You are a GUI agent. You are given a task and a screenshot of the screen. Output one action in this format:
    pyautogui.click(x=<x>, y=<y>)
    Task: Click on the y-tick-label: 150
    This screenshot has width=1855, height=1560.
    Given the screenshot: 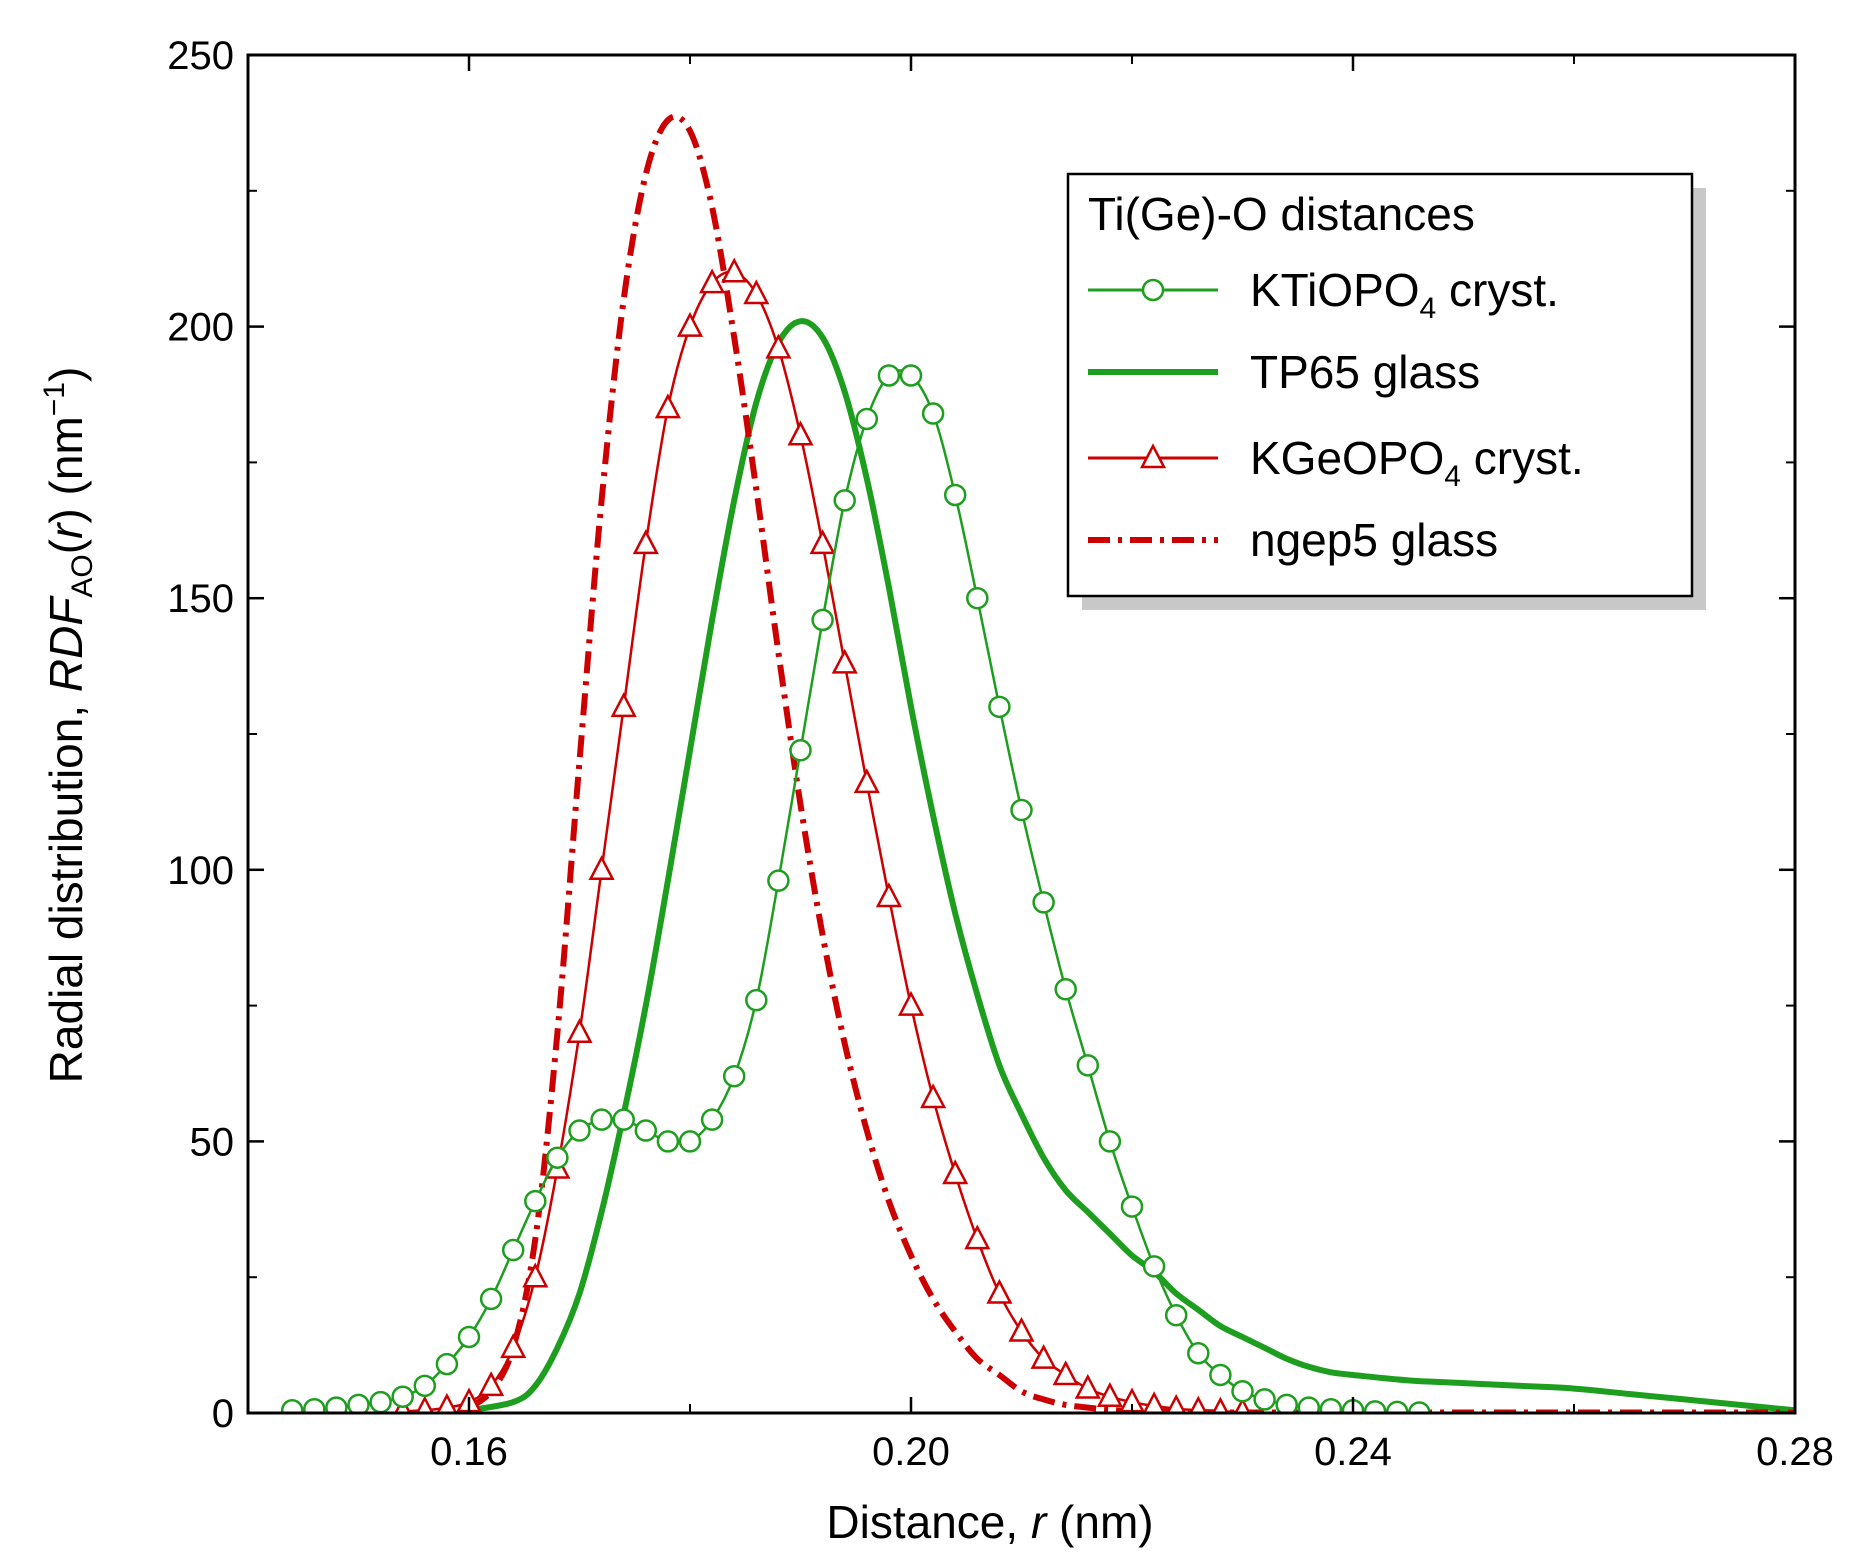 What is the action you would take?
    pyautogui.click(x=200, y=599)
    